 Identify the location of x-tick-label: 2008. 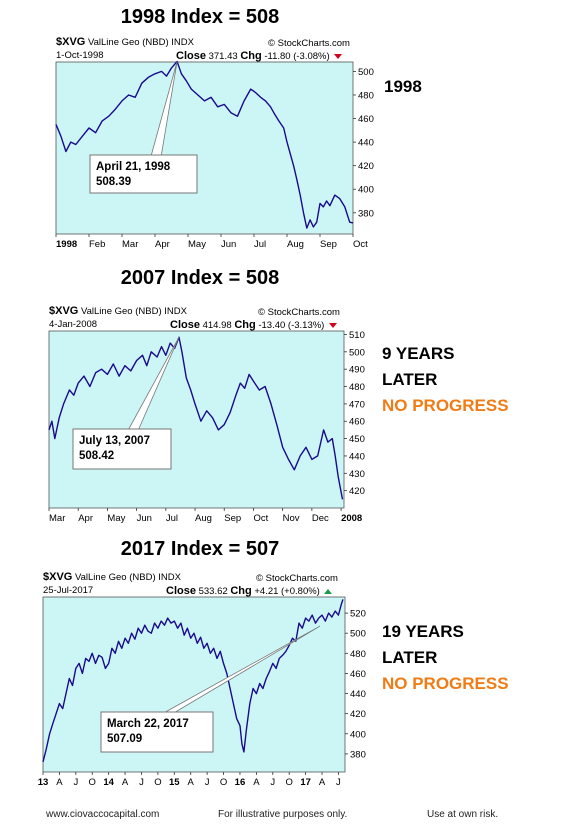
(351, 518).